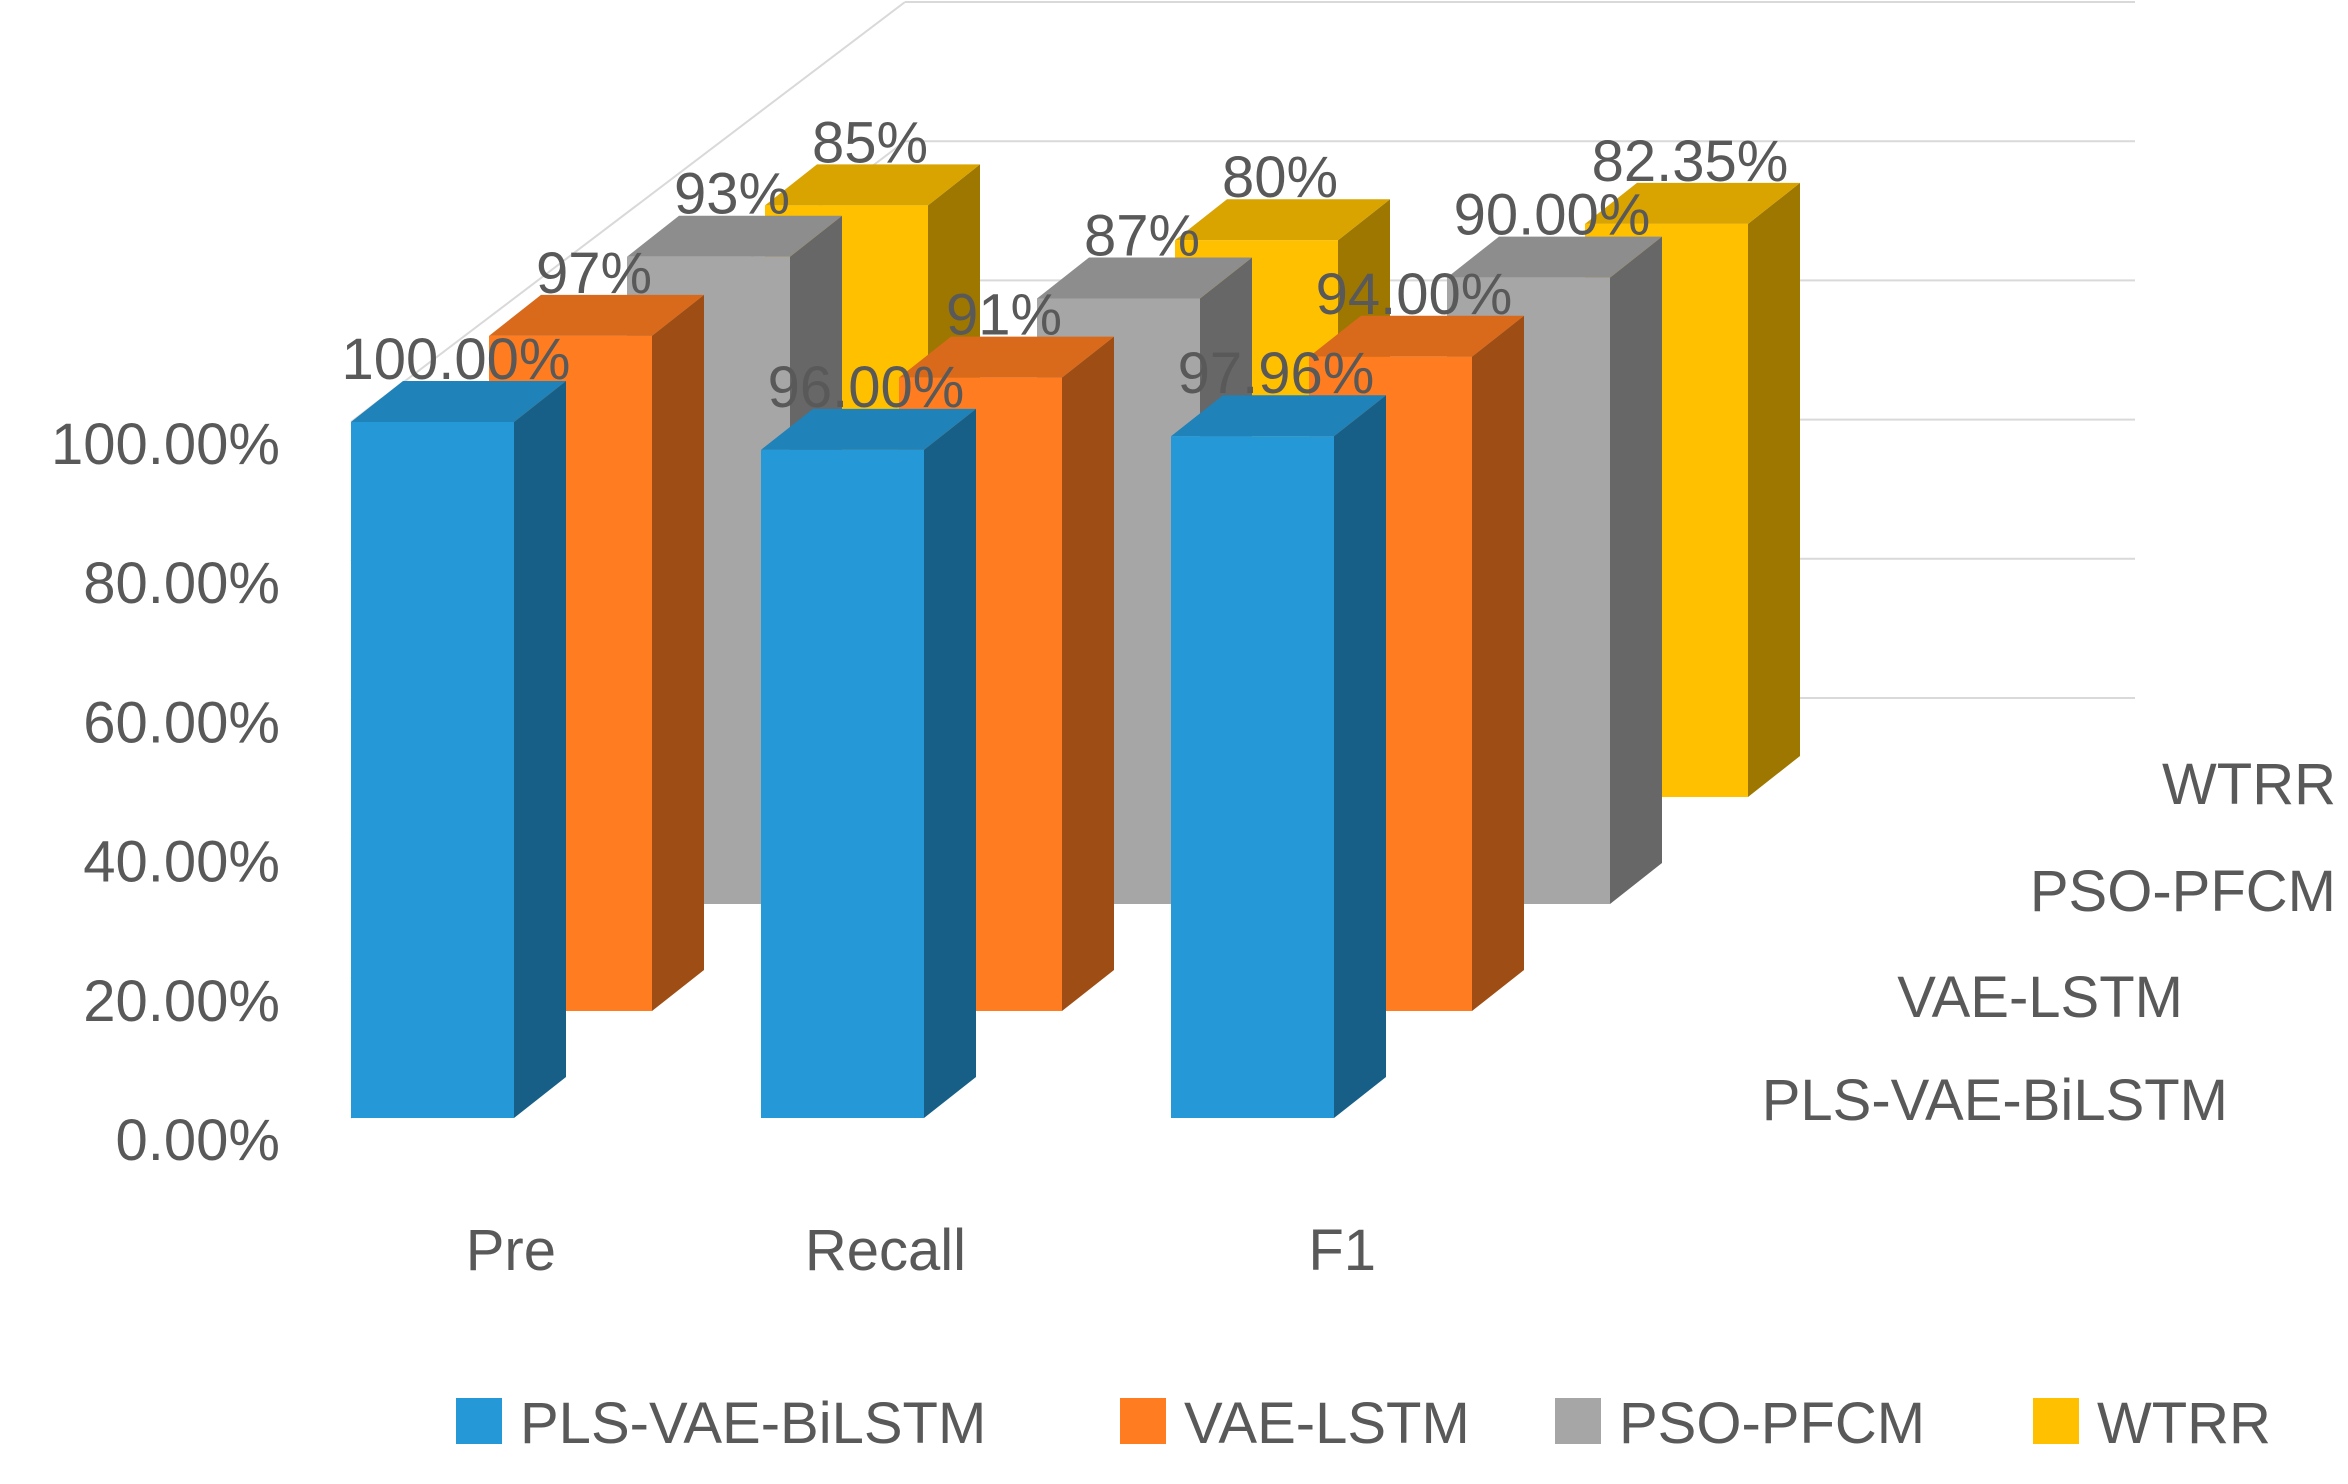 This screenshot has height=1484, width=2348. What do you see at coordinates (2249, 784) in the screenshot?
I see `depth-label-wtrr: WTRR` at bounding box center [2249, 784].